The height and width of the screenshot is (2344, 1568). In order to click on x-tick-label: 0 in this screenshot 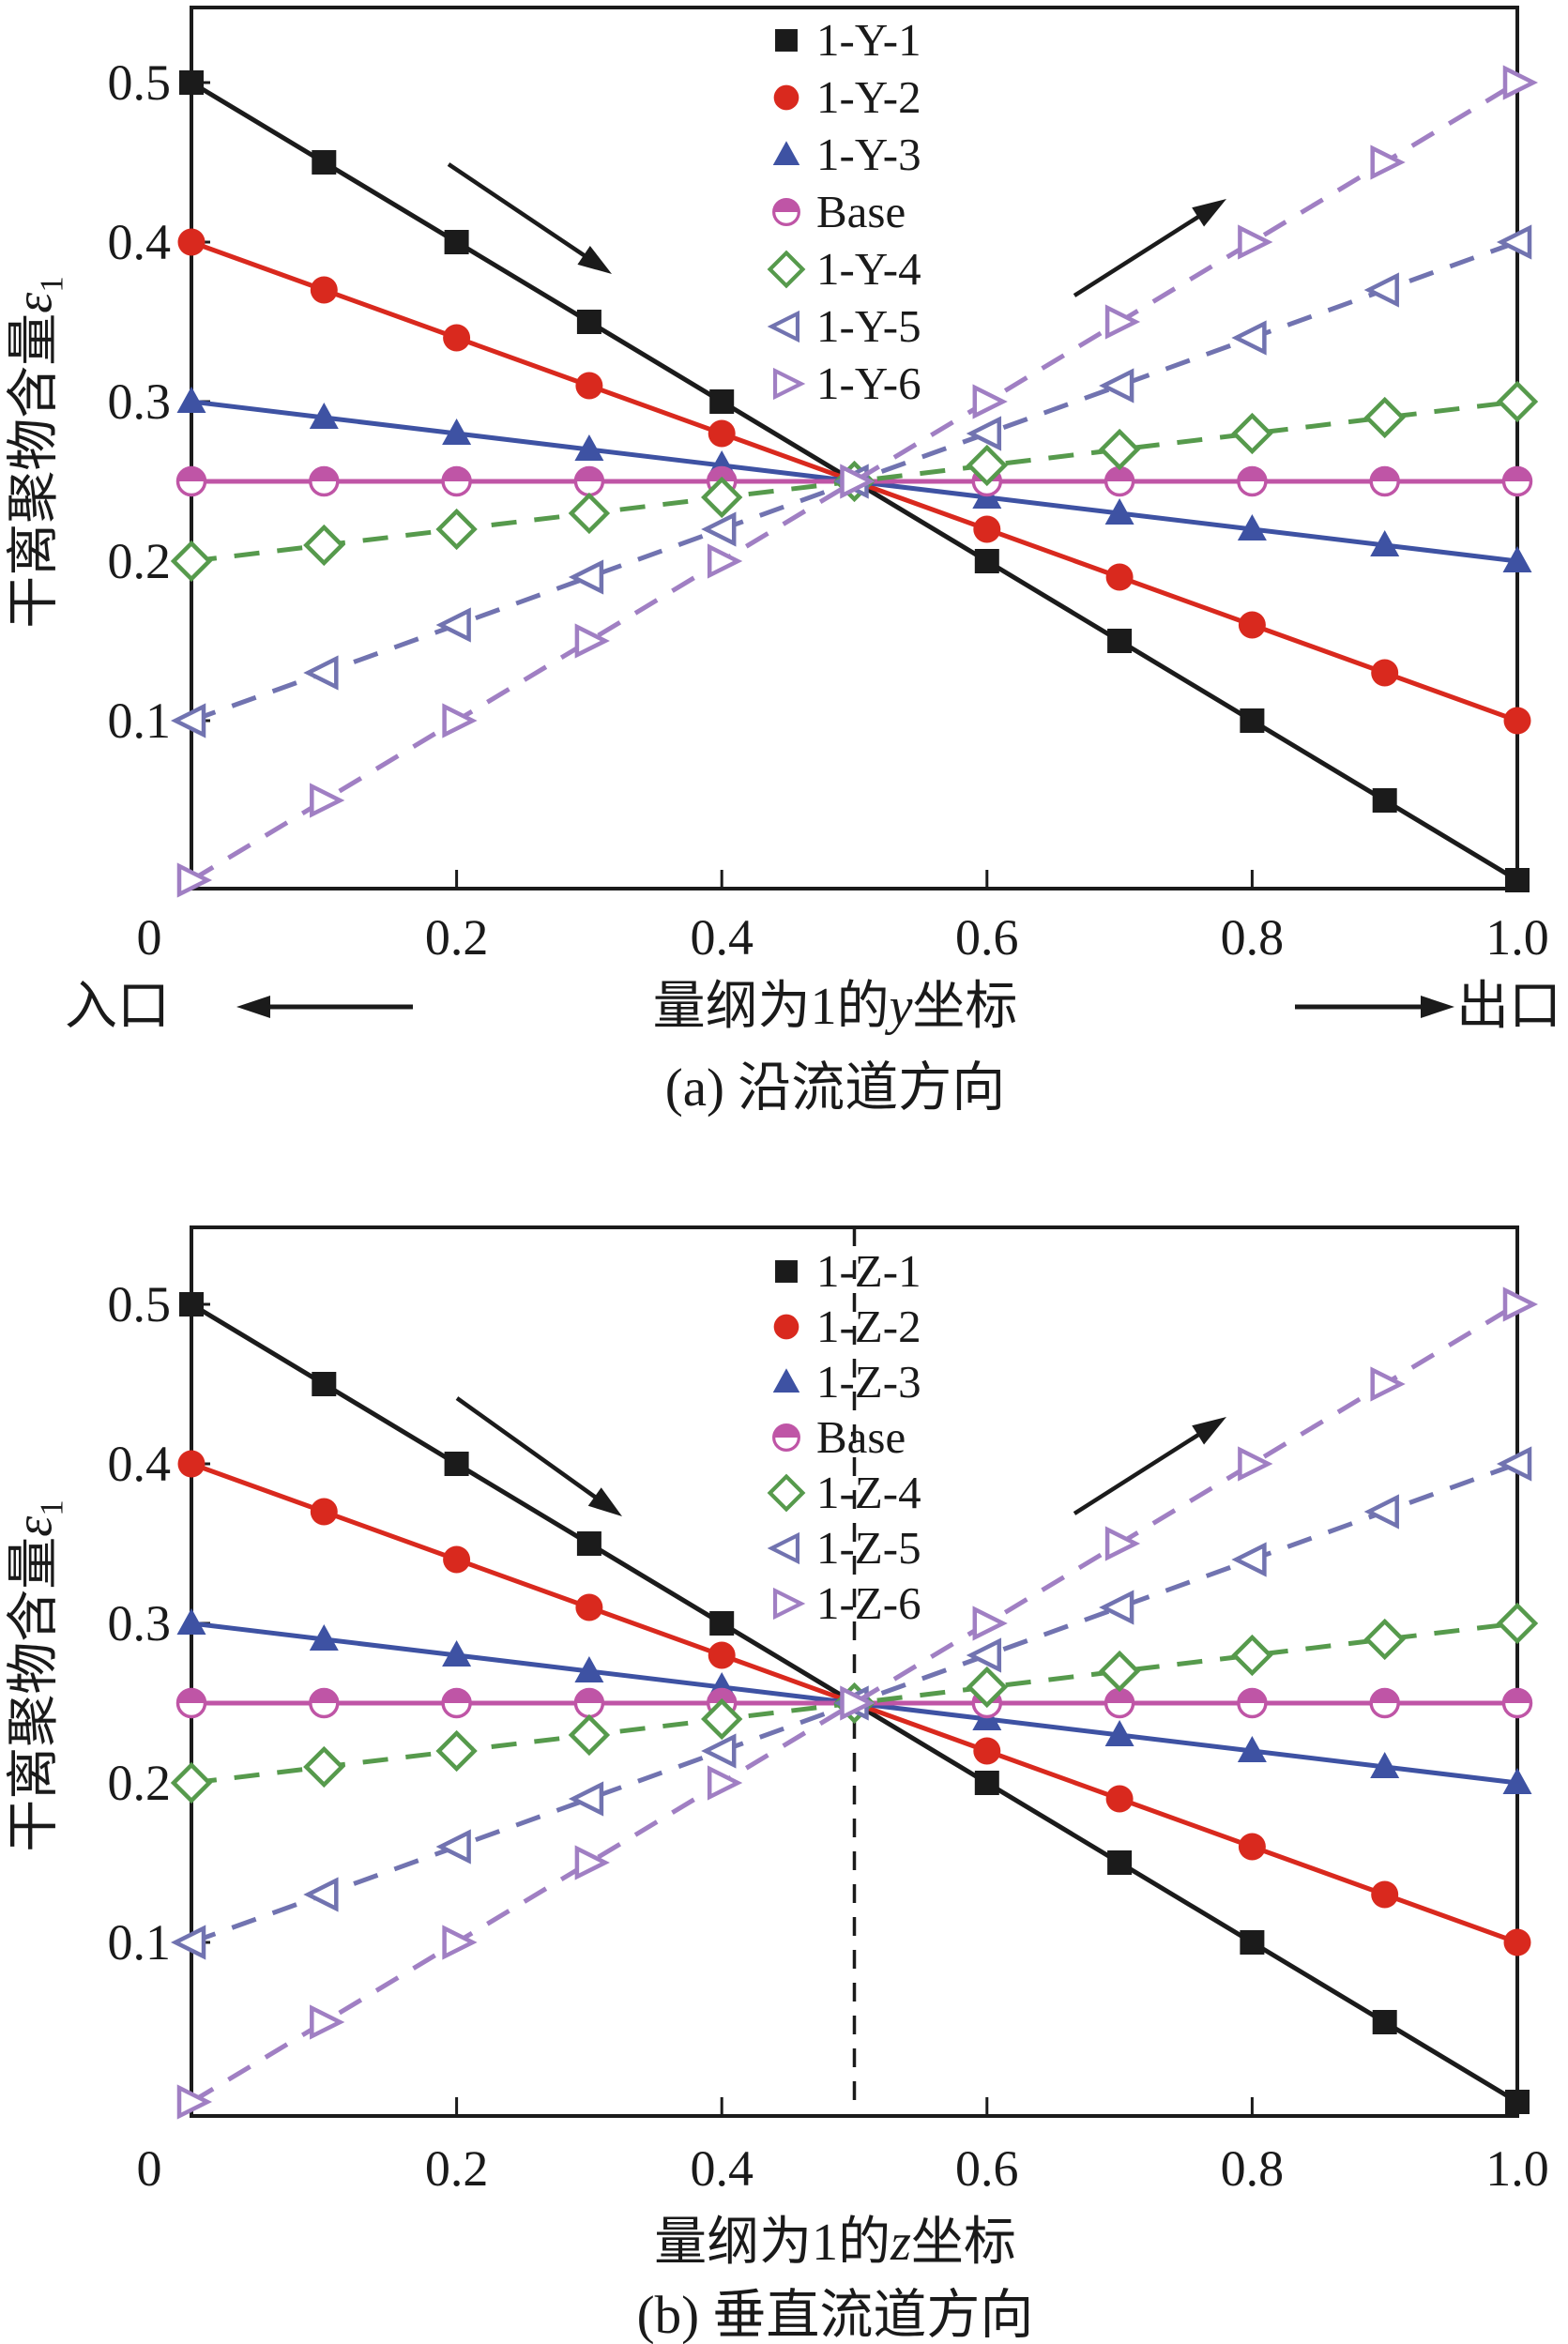, I will do `click(149, 937)`.